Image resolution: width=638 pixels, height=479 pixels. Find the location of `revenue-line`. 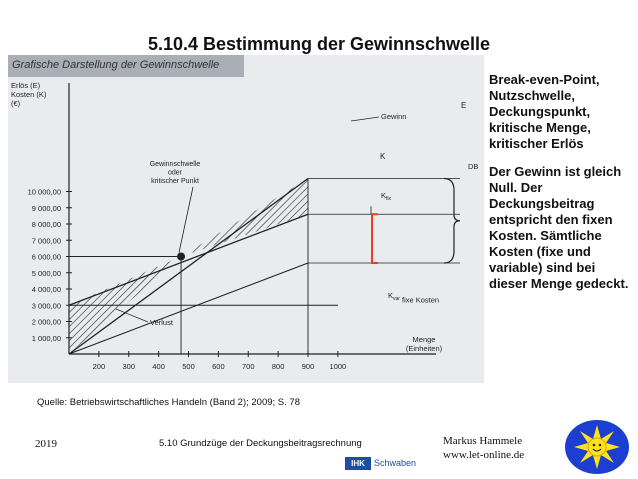

revenue-line is located at coordinates (188, 266).